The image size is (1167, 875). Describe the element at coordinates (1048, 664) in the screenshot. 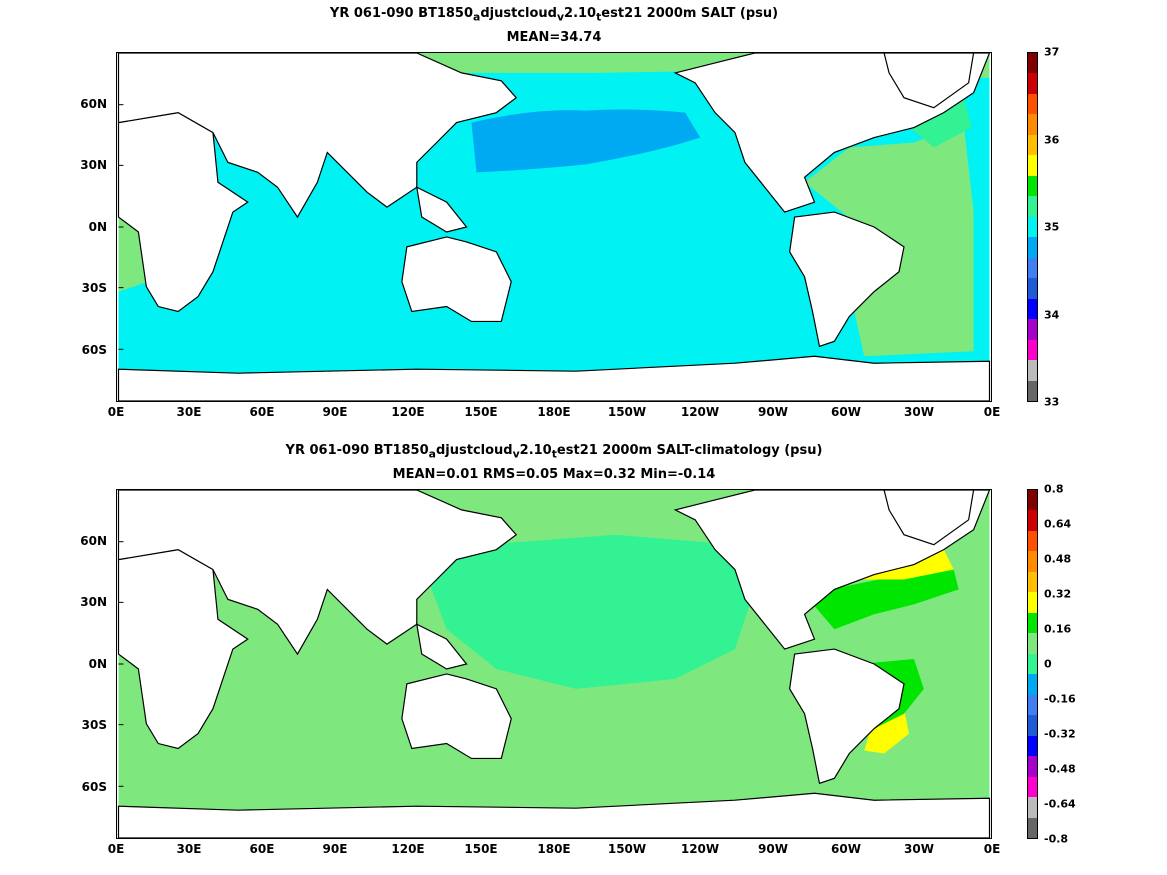

I see `colorbar-label: 0` at that location.